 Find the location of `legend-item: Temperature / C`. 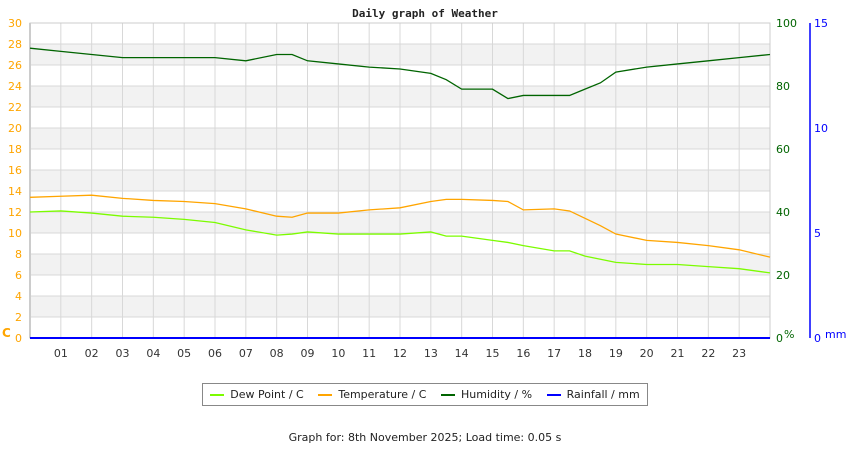

legend-item: Temperature / C is located at coordinates (372, 394).